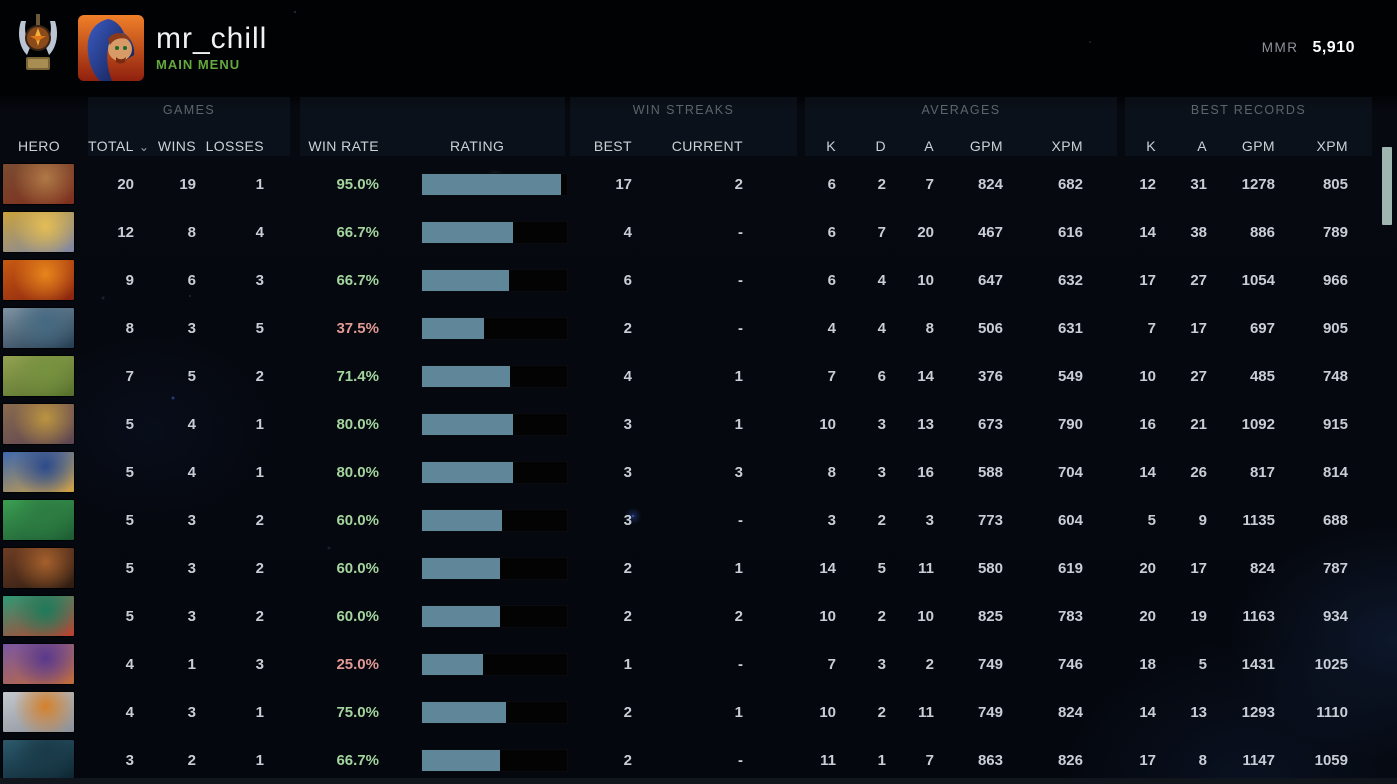  Describe the element at coordinates (1331, 760) in the screenshot. I see `best-xpm-cell: 1059` at that location.